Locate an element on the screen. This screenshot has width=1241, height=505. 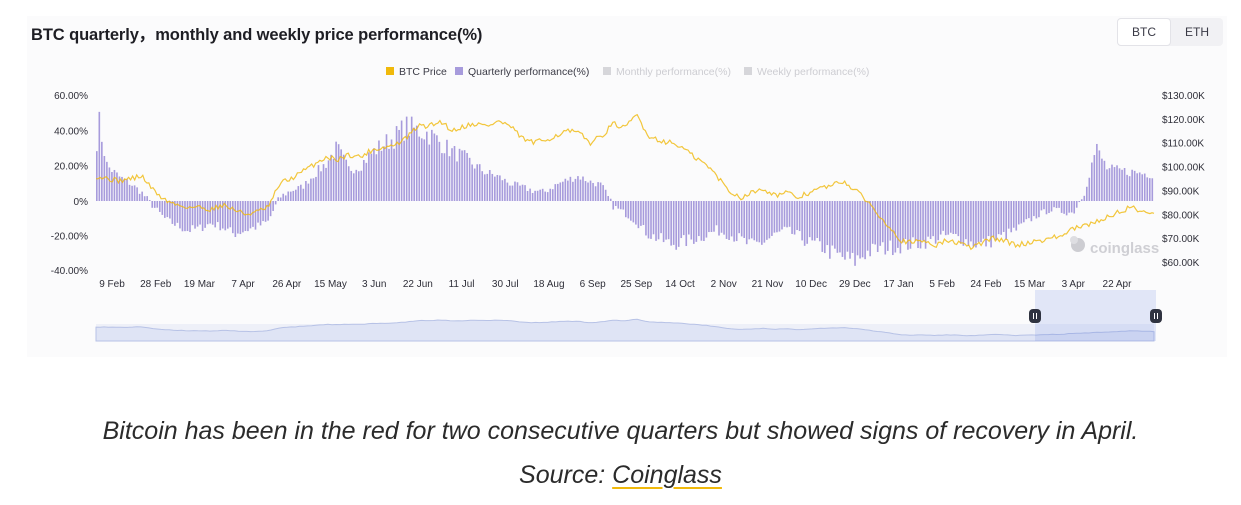
left-axis-ticks: 60.00% 40.00% 20.00% 0% -20.00% -40.00% is located at coordinates (69, 184).